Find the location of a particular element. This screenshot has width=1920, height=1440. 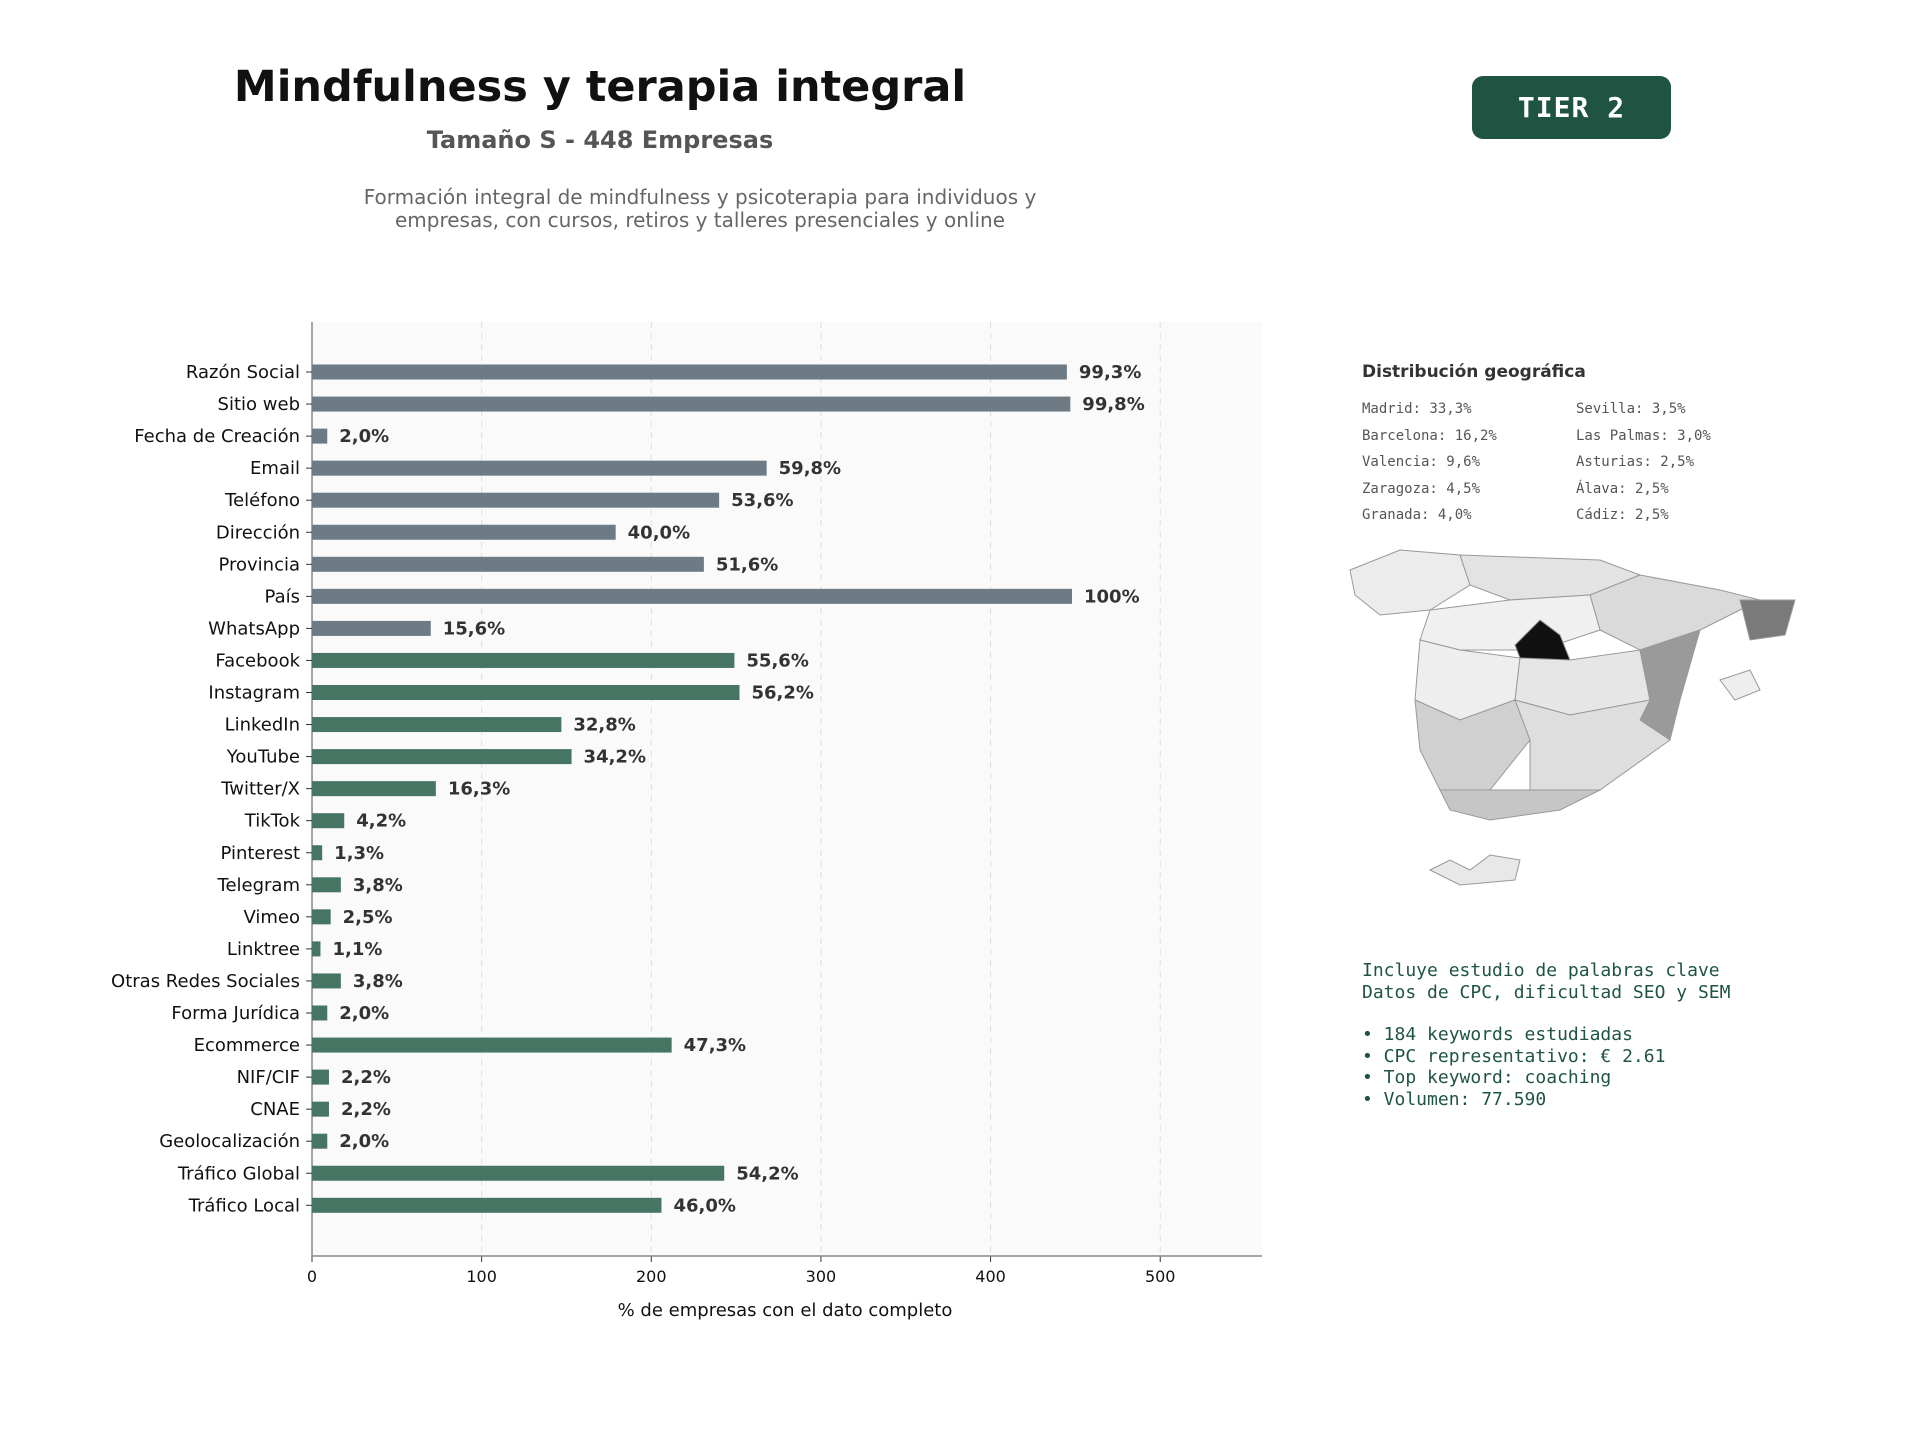

data-label: 1,1% is located at coordinates (357, 949).